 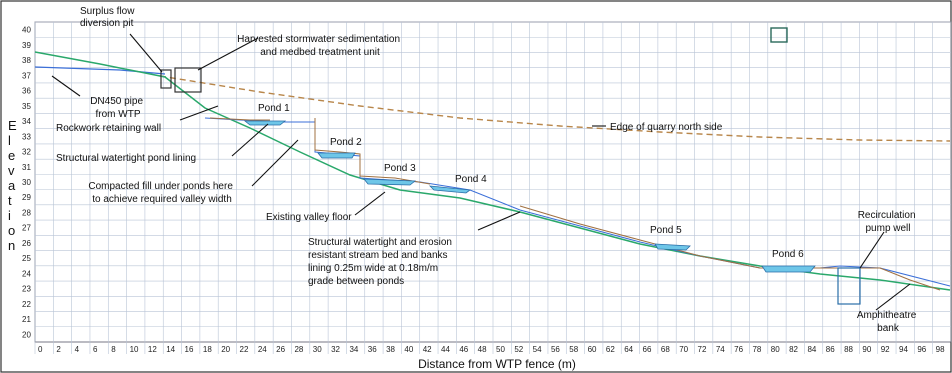 What do you see at coordinates (346, 142) in the screenshot?
I see `label-pond-2: Pond 2` at bounding box center [346, 142].